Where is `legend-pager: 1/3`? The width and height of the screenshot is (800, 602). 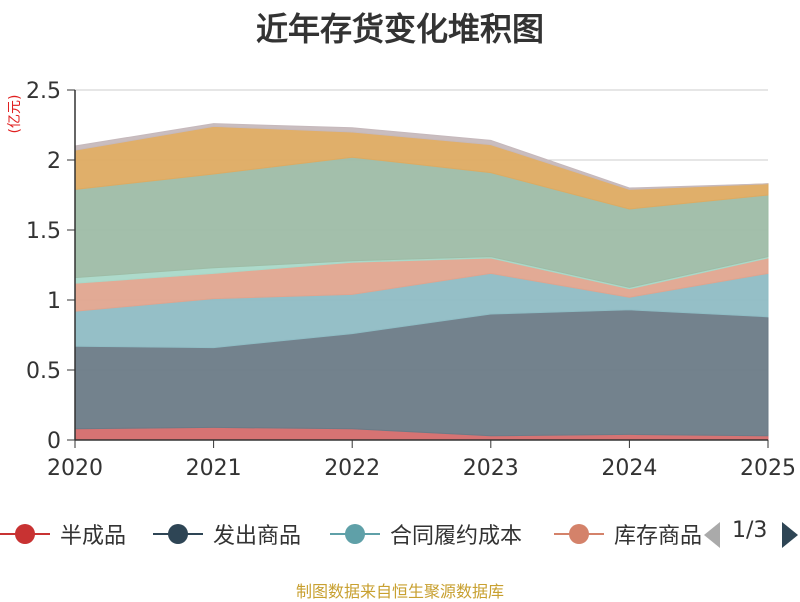 legend-pager: 1/3 is located at coordinates (751, 534).